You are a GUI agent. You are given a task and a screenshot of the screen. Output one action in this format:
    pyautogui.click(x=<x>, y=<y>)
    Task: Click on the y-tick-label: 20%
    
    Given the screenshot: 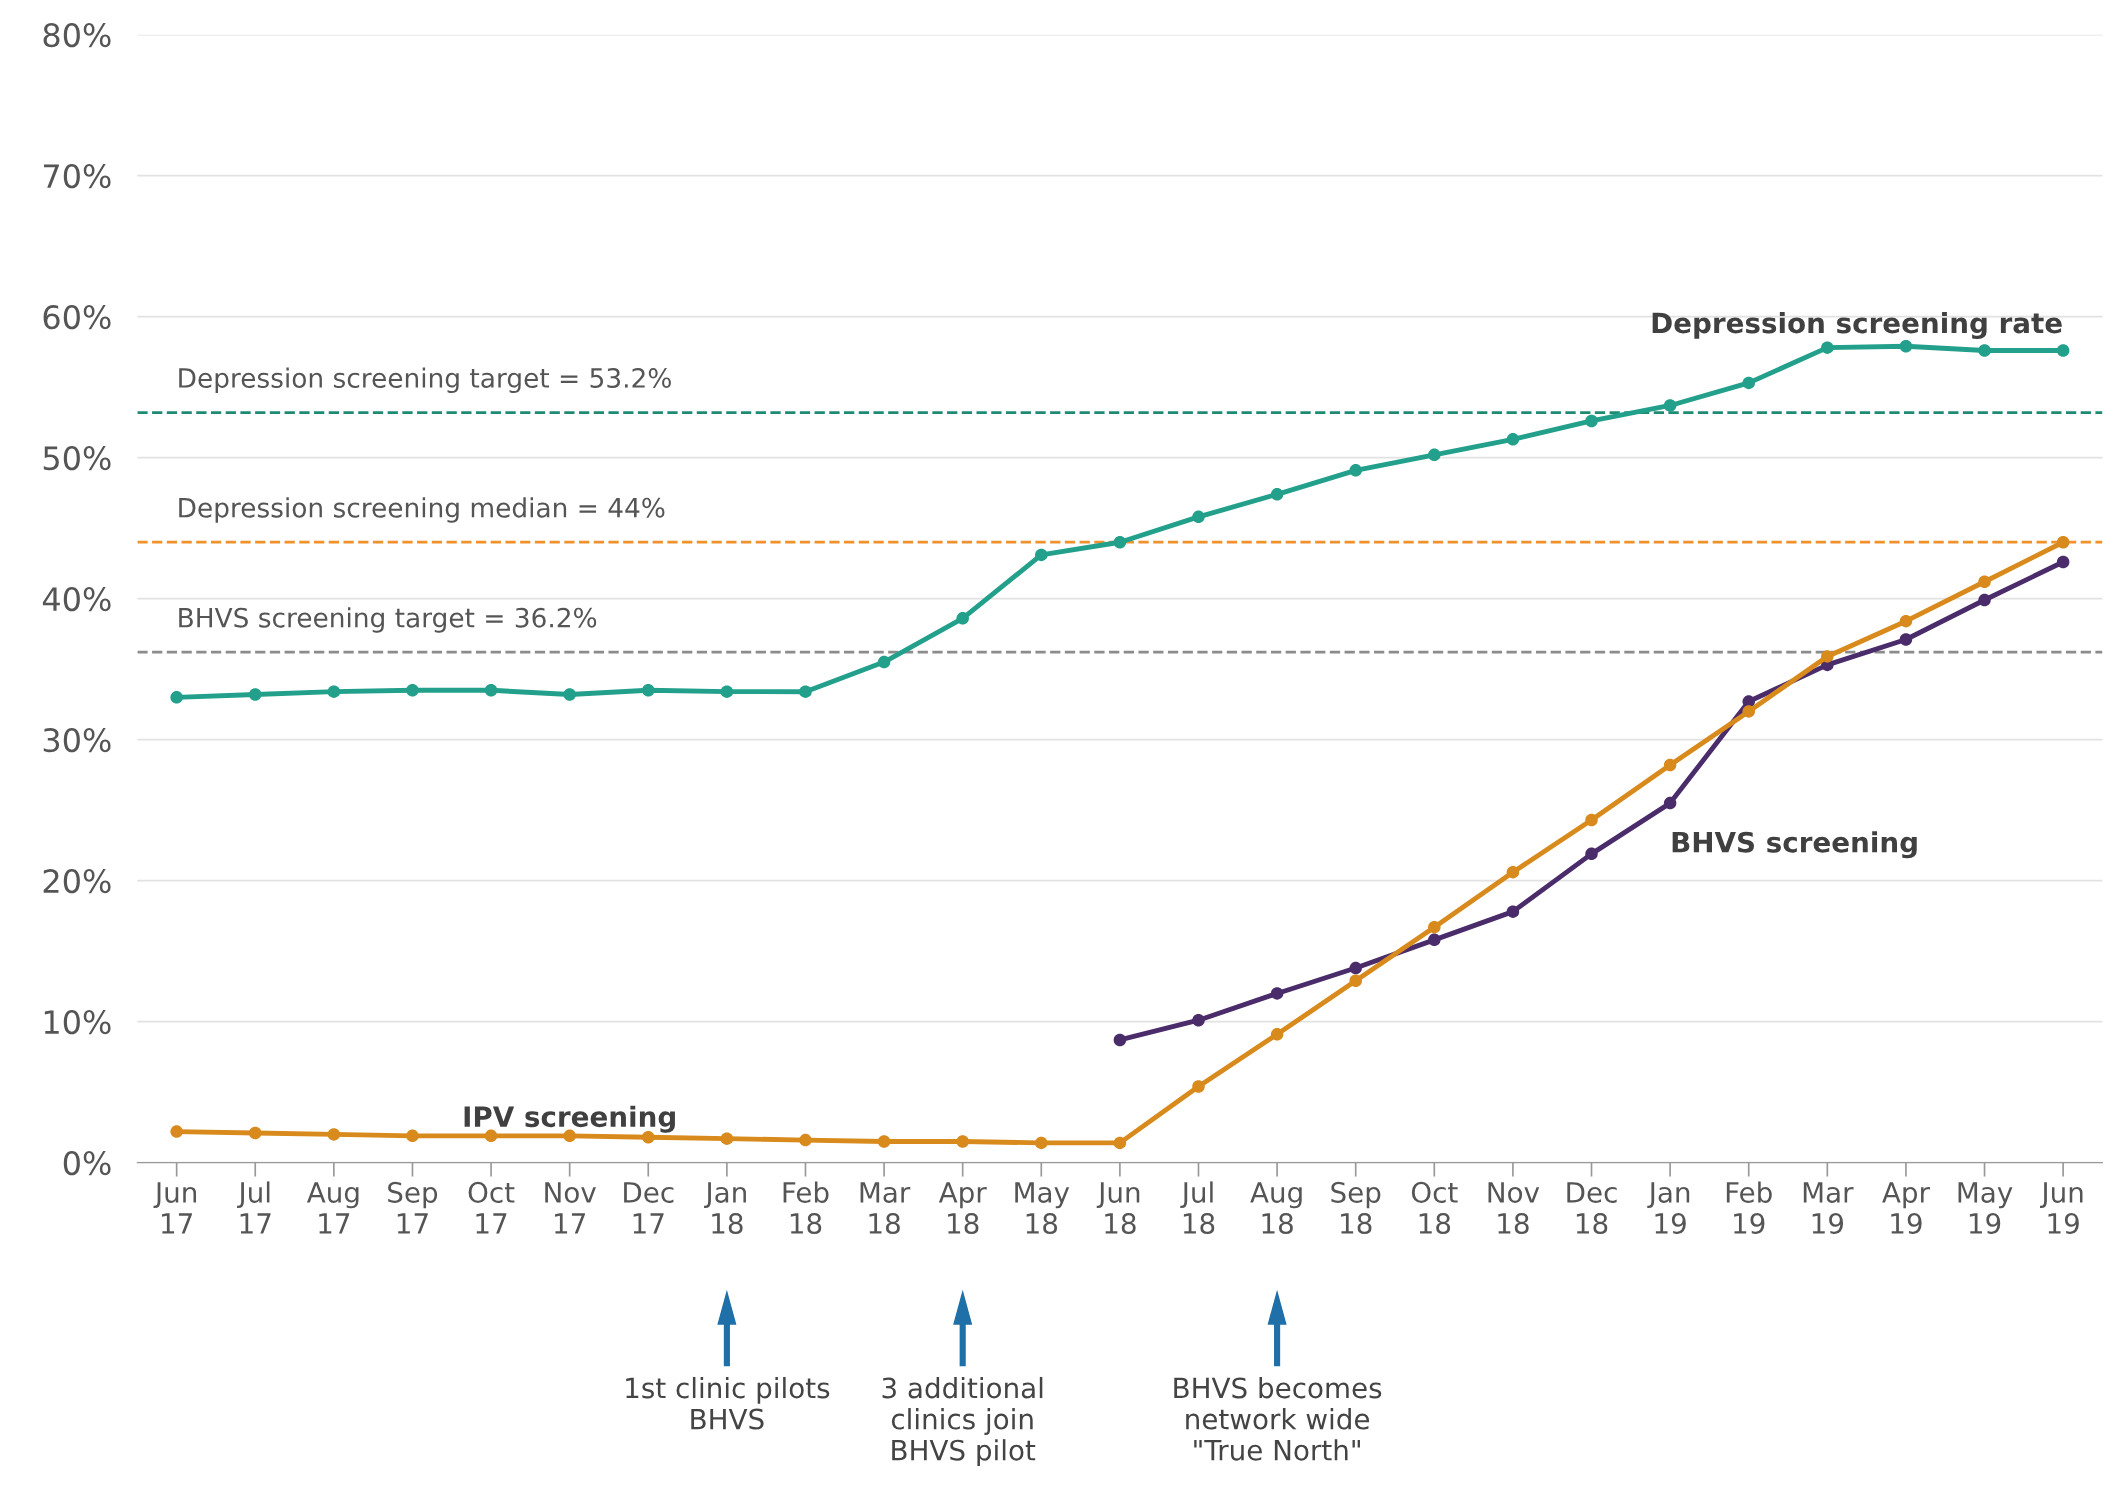 What is the action you would take?
    pyautogui.click(x=77, y=881)
    